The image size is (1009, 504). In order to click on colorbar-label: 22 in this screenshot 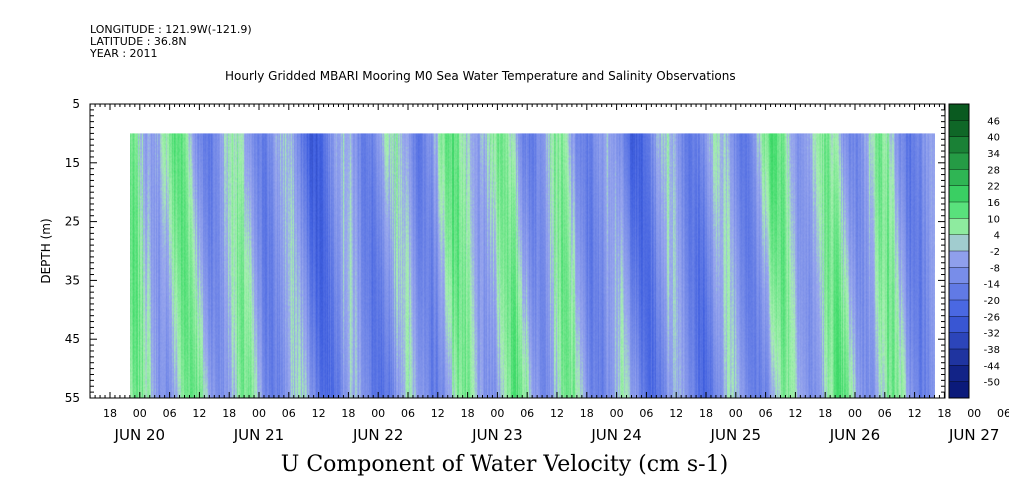, I will do `click(993, 187)`.